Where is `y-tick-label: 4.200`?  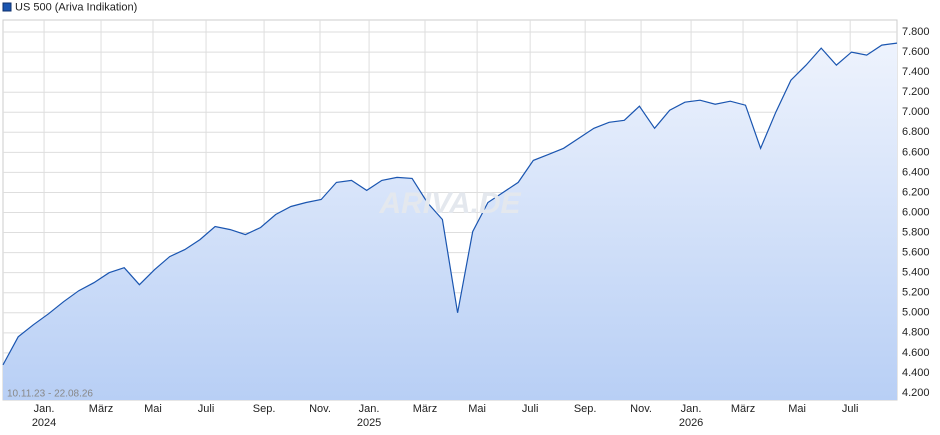
y-tick-label: 4.200 is located at coordinates (916, 393).